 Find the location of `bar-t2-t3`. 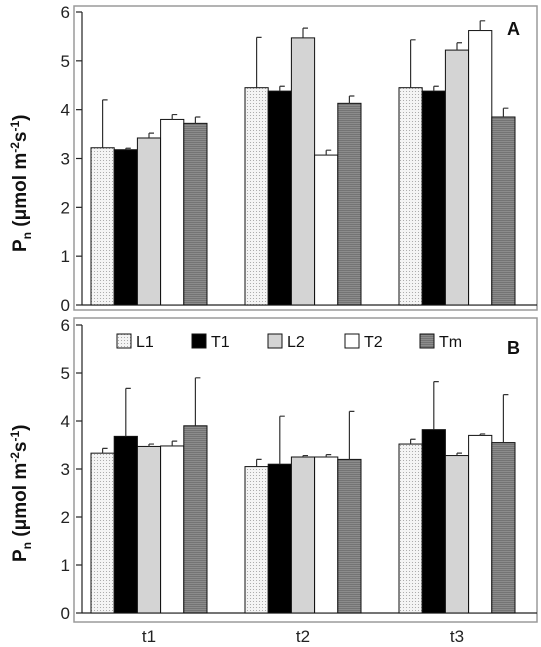

bar-t2-t3 is located at coordinates (480, 524).